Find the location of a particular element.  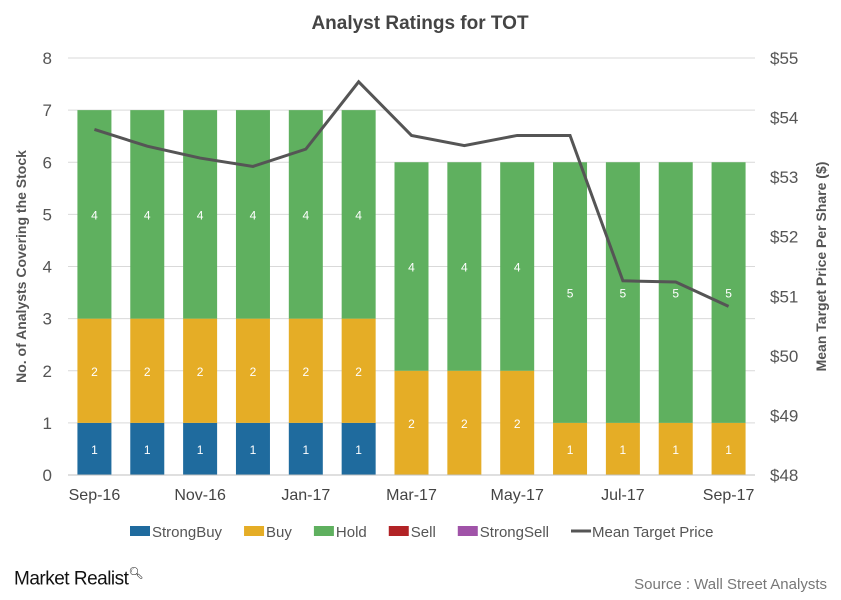

y-tick-label: 4 is located at coordinates (47, 267).